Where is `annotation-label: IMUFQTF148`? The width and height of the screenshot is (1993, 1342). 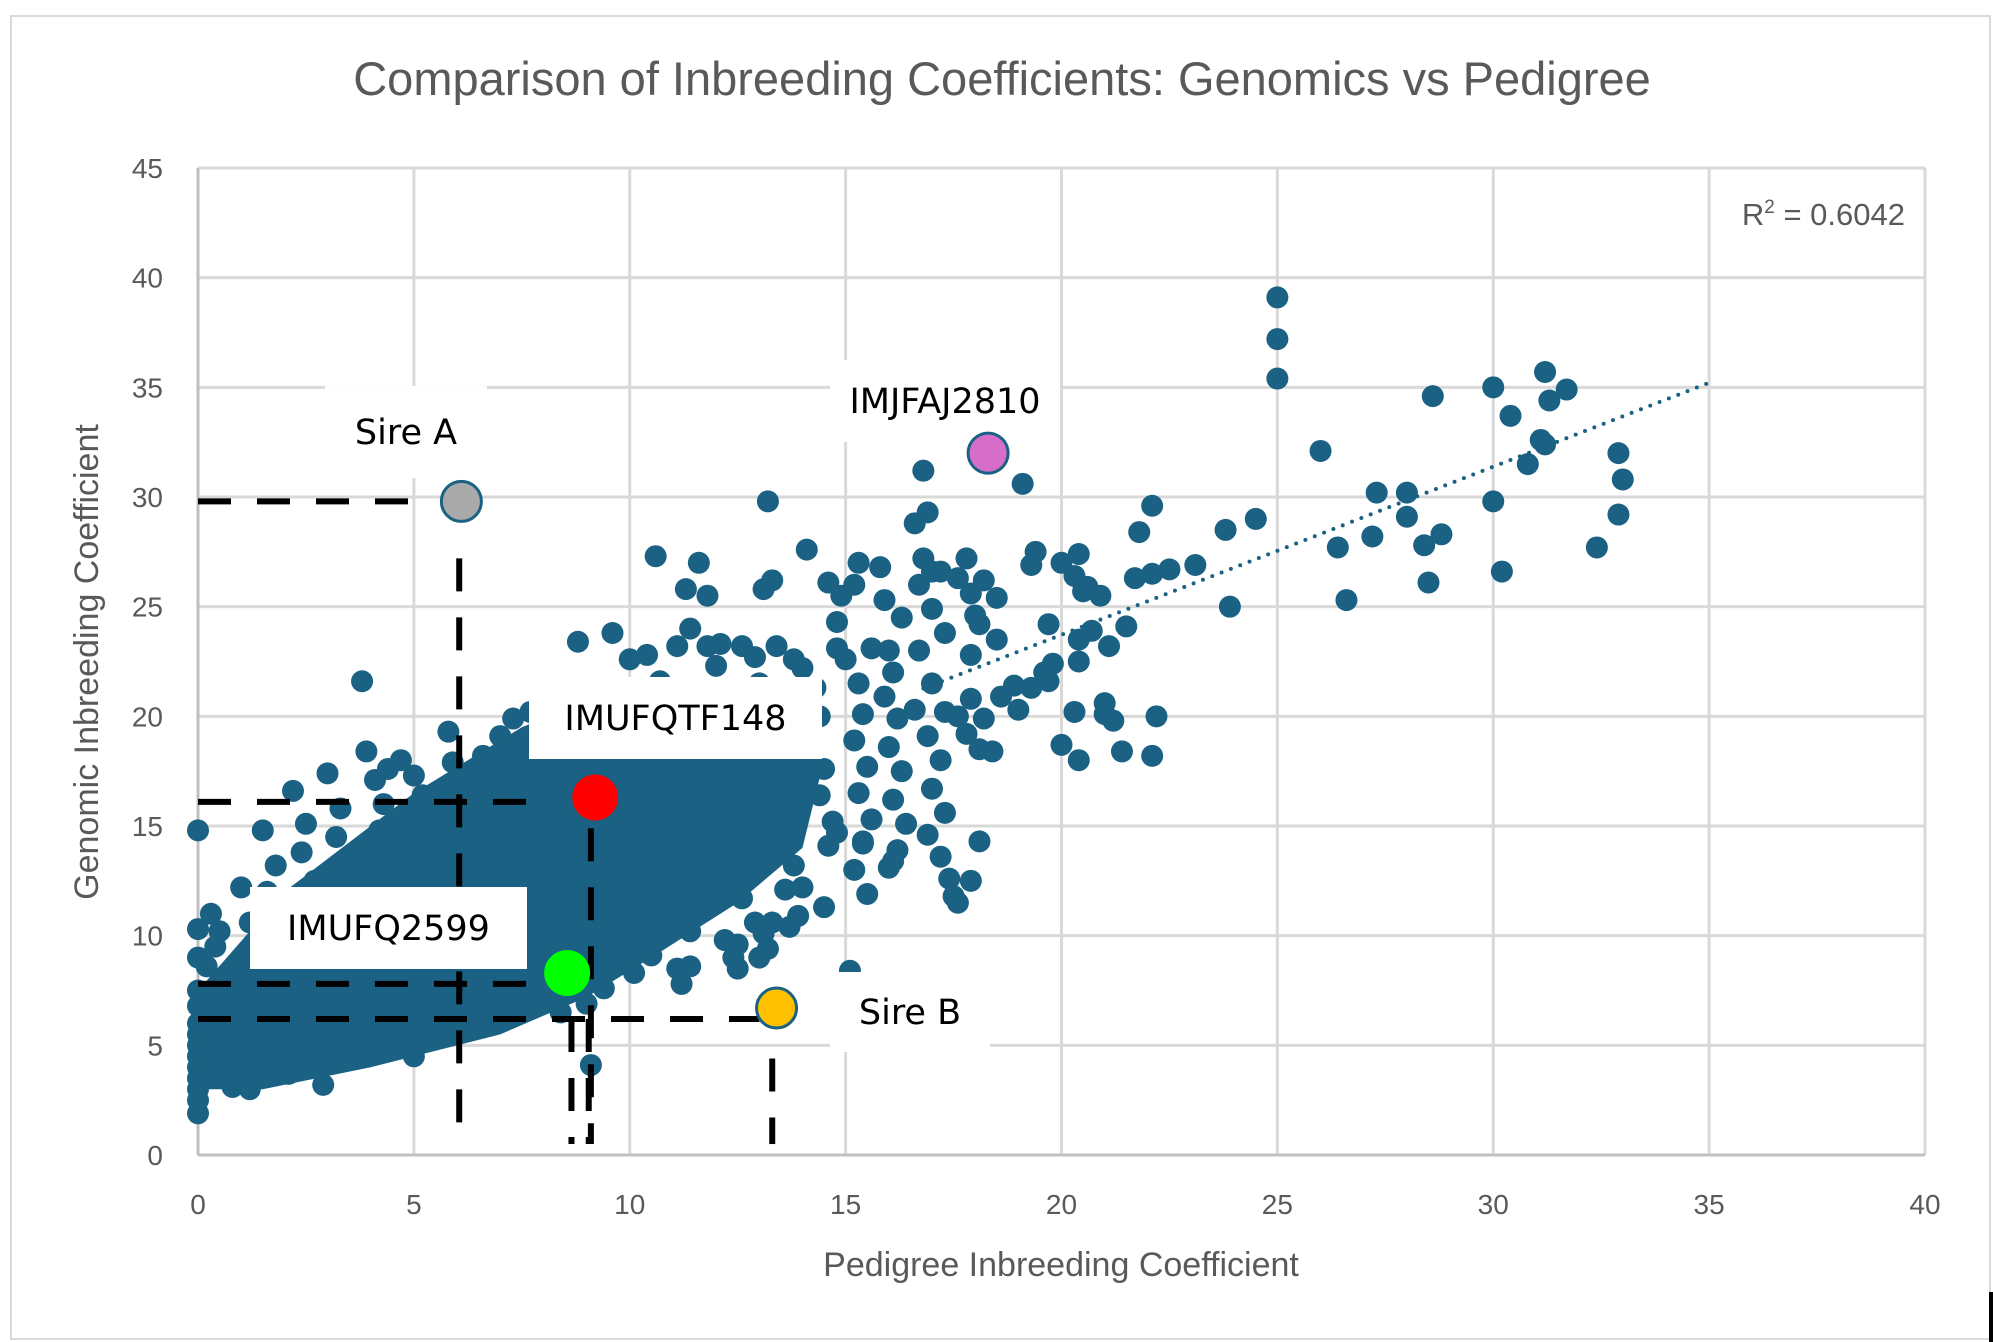 annotation-label: IMUFQTF148 is located at coordinates (675, 719).